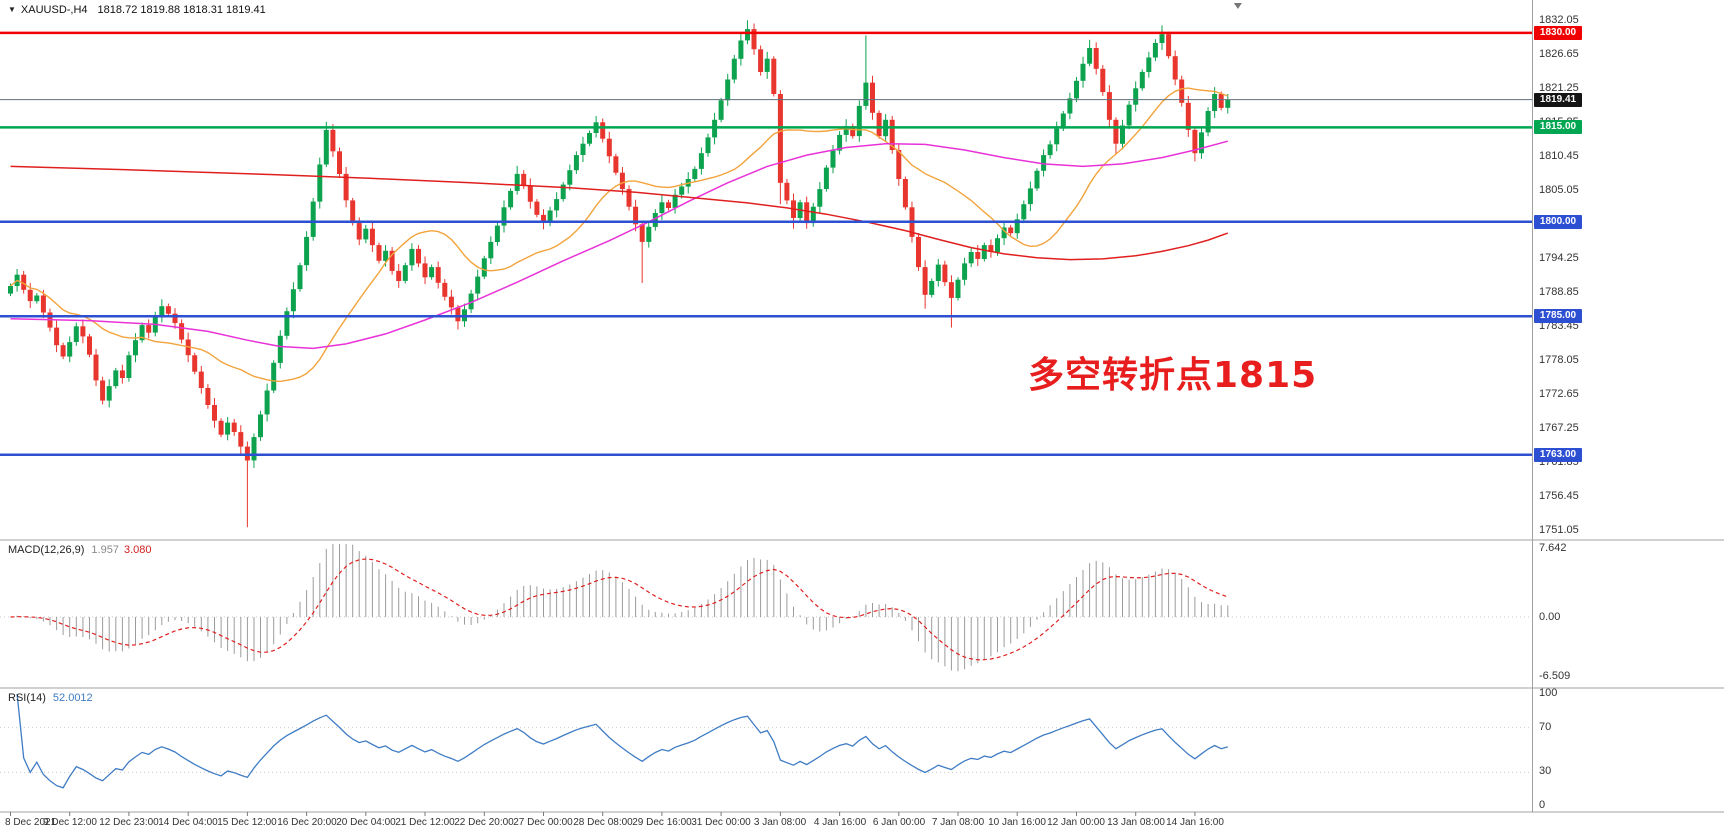  Describe the element at coordinates (766, 824) in the screenshot. I see `time-axis` at that location.